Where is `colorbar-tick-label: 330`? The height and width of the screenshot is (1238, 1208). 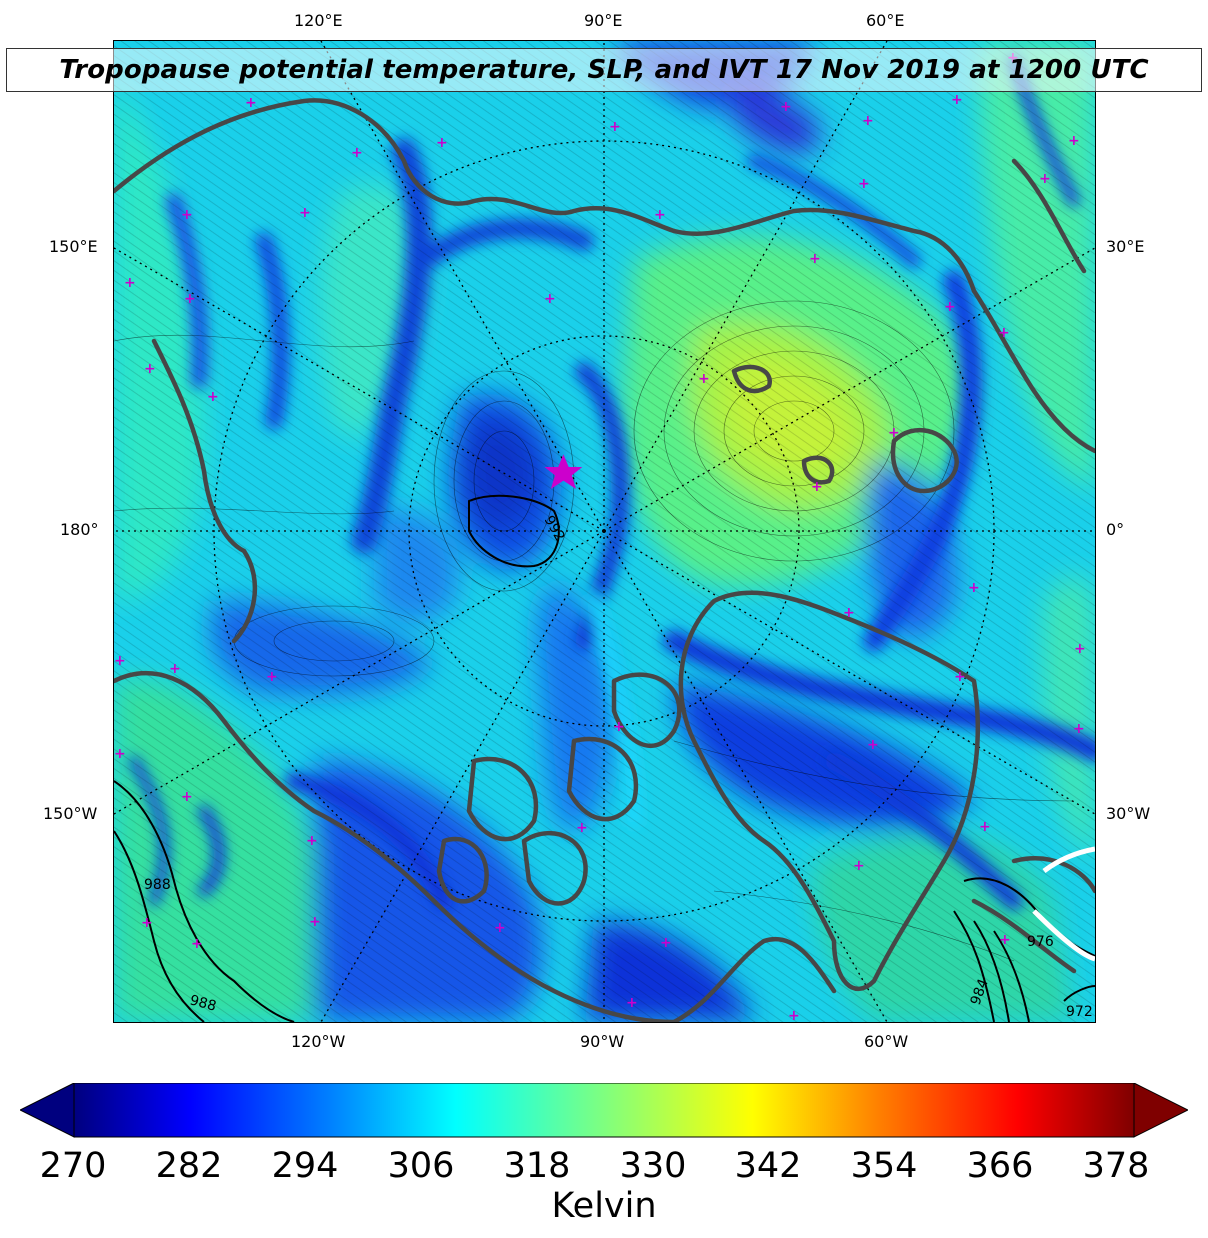 colorbar-tick-label: 330 is located at coordinates (653, 1166).